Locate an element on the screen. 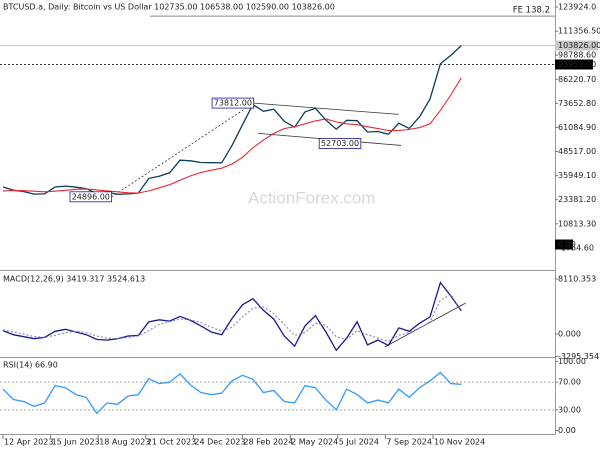 This screenshot has height=450, width=600. fe-label: FE 138.2 is located at coordinates (531, 11).